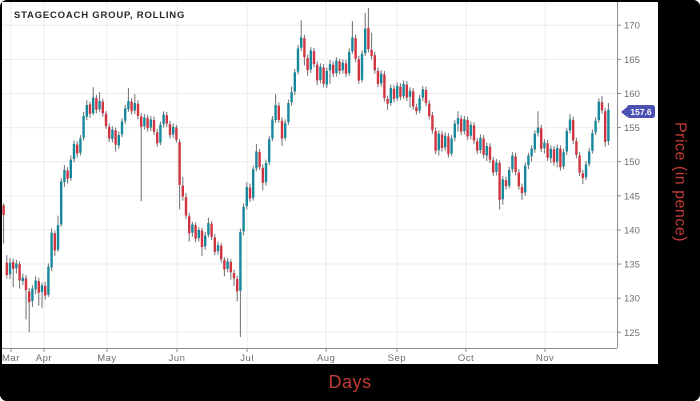  What do you see at coordinates (632, 128) in the screenshot?
I see `svg-text: 155` at bounding box center [632, 128].